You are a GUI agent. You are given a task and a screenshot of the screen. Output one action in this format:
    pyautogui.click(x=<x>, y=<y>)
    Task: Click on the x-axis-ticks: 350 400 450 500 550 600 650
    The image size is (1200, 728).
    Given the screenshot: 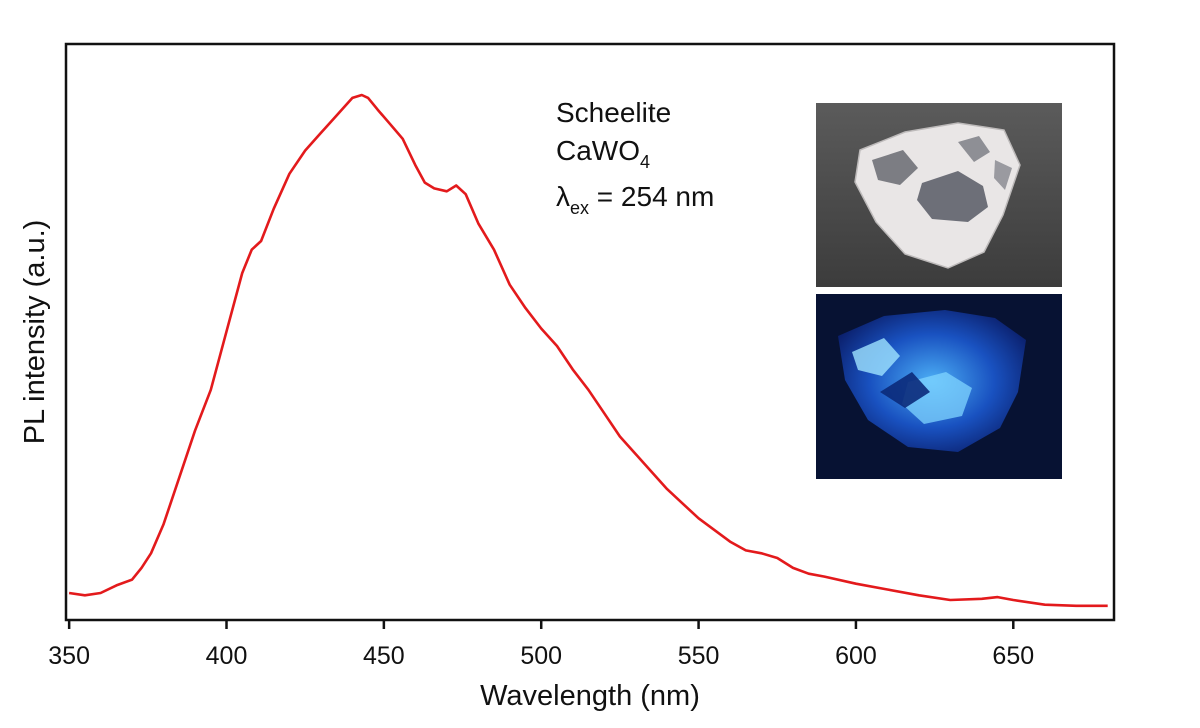 What is the action you would take?
    pyautogui.click(x=541, y=645)
    